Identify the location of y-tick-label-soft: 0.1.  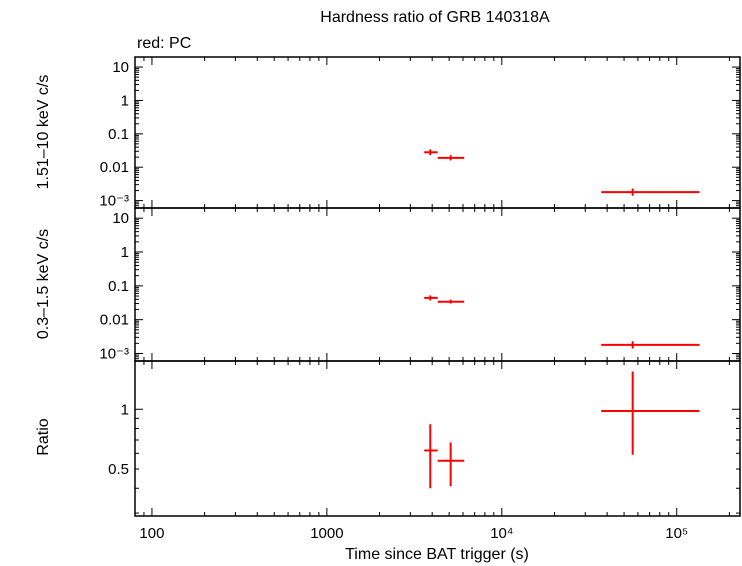
(118, 286).